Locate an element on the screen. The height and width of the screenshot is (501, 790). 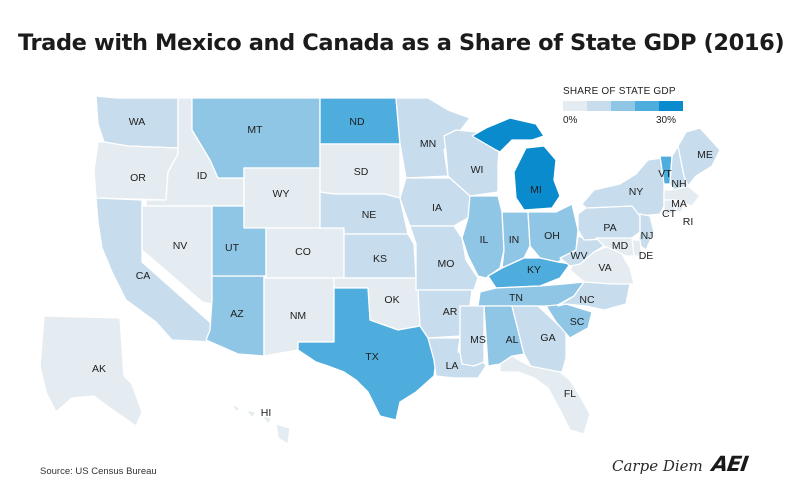
state-label-il: IL is located at coordinates (484, 240).